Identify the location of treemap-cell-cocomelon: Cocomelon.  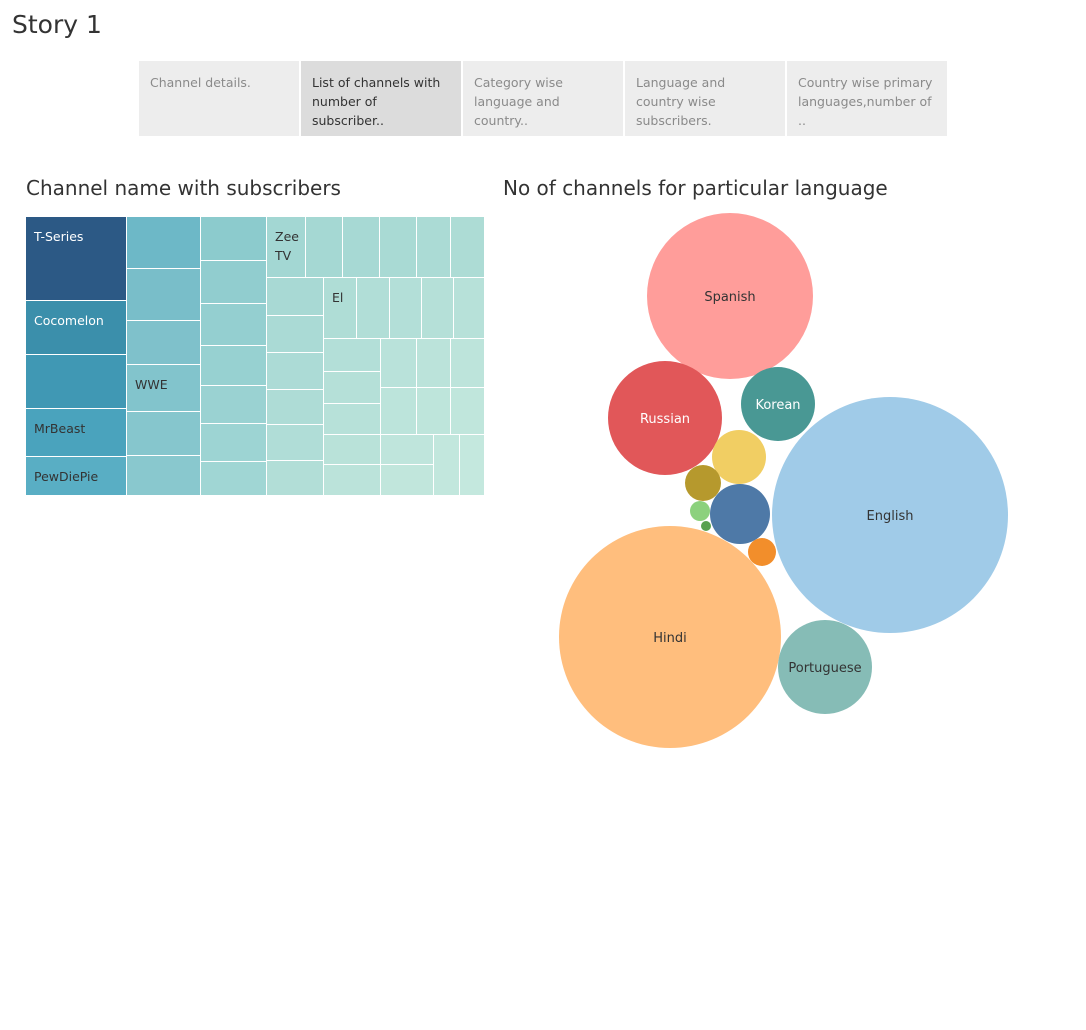
(76, 328).